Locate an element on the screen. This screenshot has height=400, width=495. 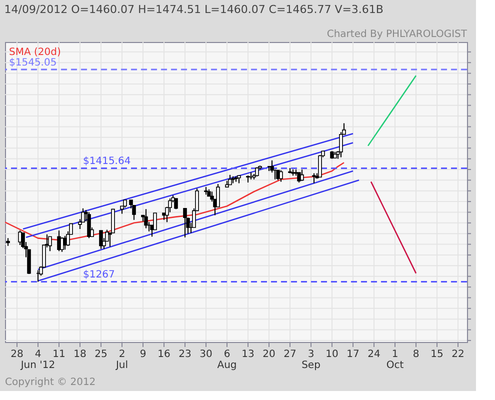
x-tick-label: 30 is located at coordinates (206, 354).